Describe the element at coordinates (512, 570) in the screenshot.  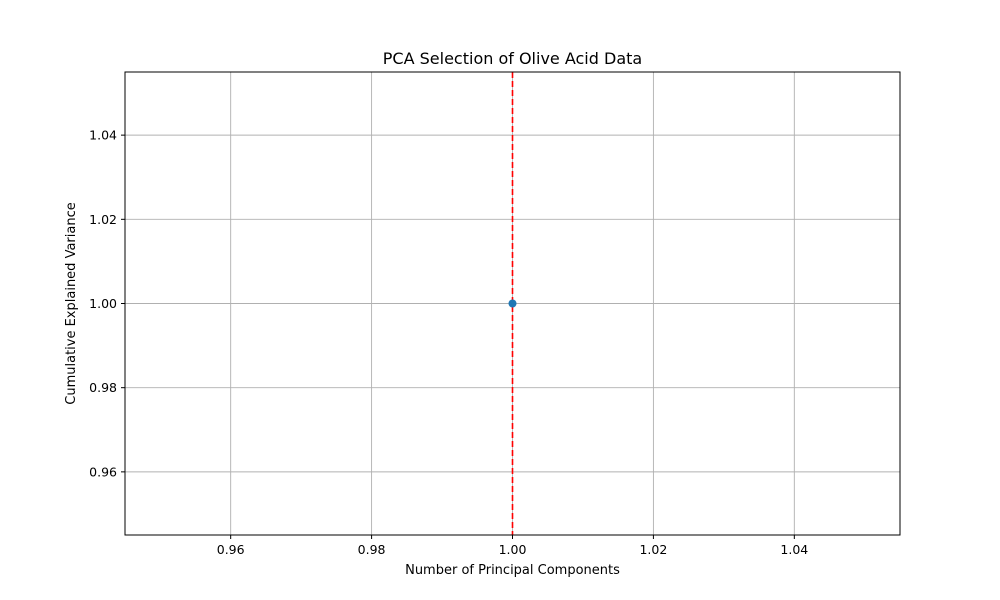
I see `x-axis-label: Number of Principal Components` at that location.